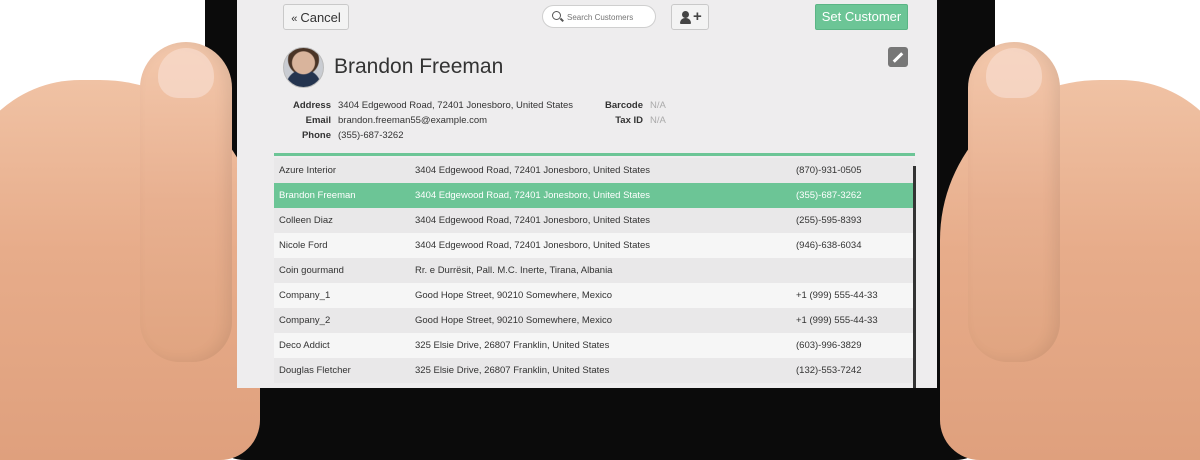 The height and width of the screenshot is (460, 1200). What do you see at coordinates (317, 195) in the screenshot?
I see `customer-row-name: Brandon Freeman` at bounding box center [317, 195].